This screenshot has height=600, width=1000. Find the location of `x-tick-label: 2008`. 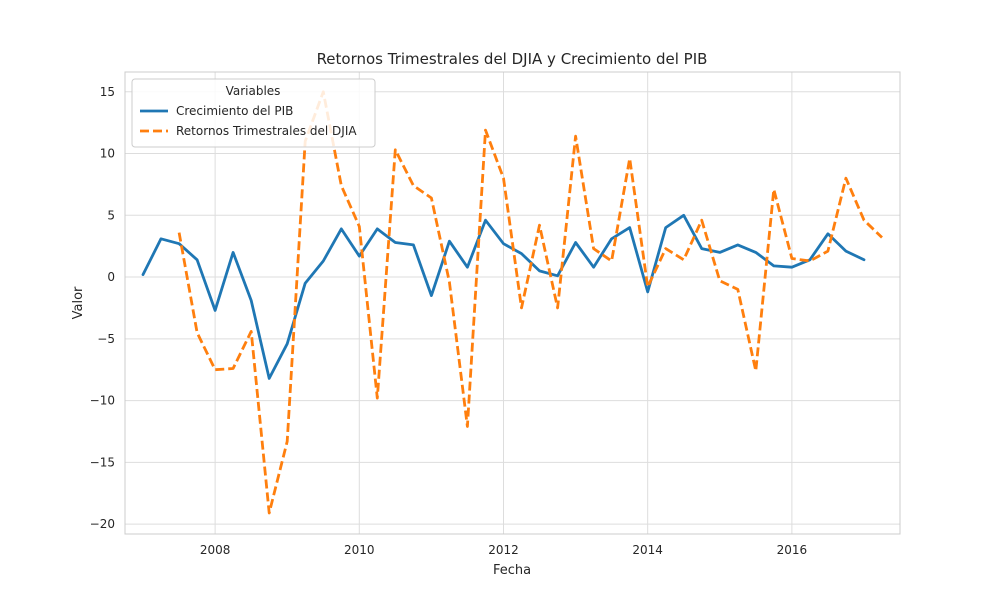

x-tick-label: 2008 is located at coordinates (215, 550).